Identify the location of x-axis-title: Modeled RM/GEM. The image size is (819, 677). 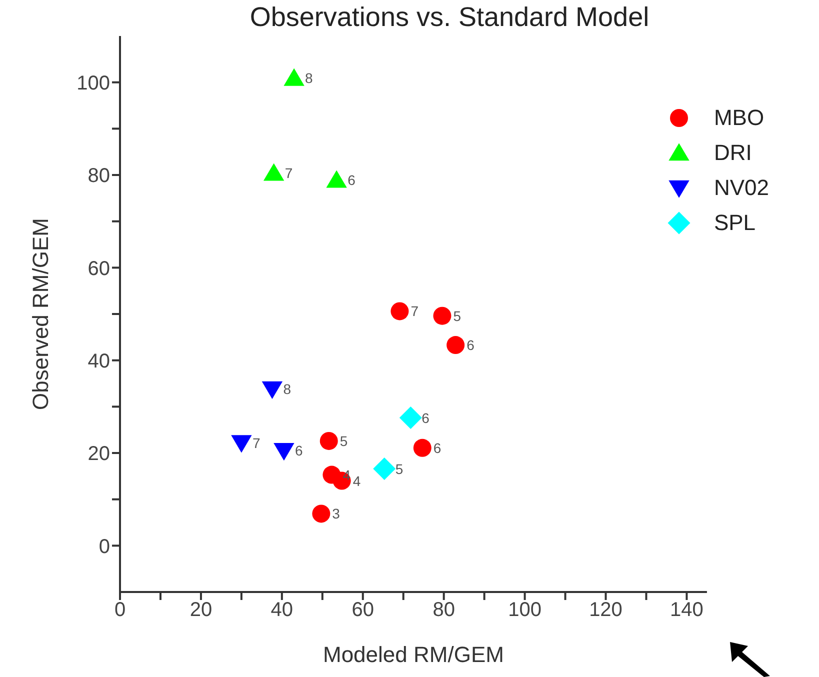
(413, 654).